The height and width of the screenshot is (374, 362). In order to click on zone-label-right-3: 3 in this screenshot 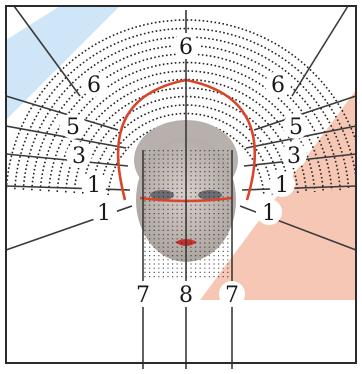, I will do `click(294, 155)`.